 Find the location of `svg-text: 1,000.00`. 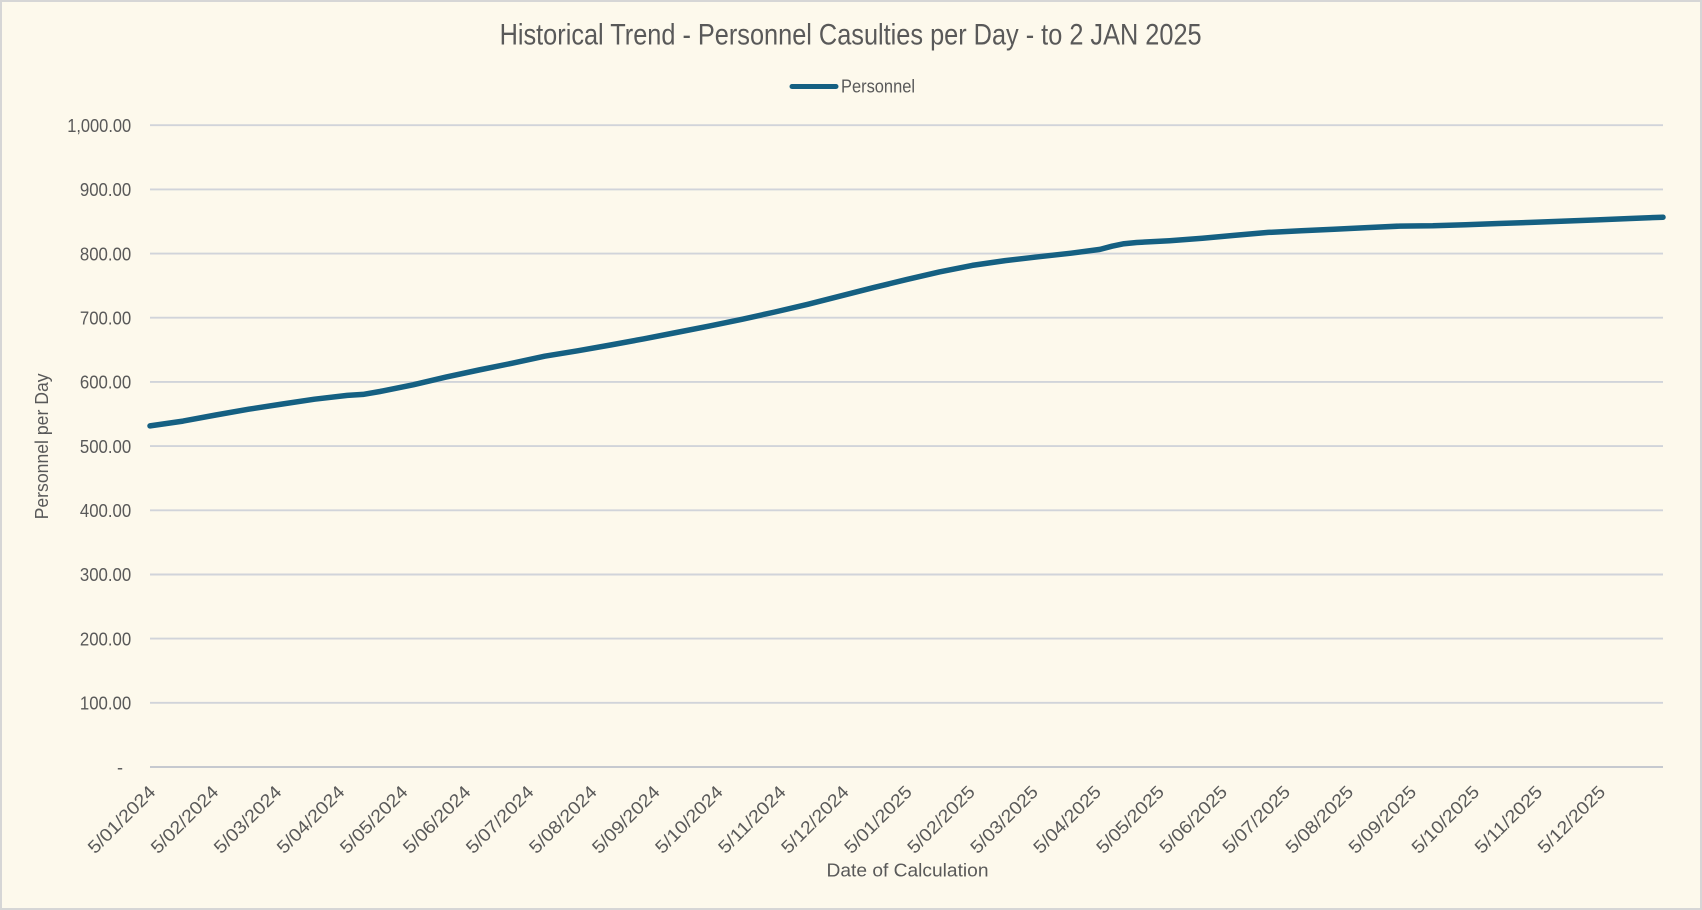

svg-text: 1,000.00 is located at coordinates (99, 126).